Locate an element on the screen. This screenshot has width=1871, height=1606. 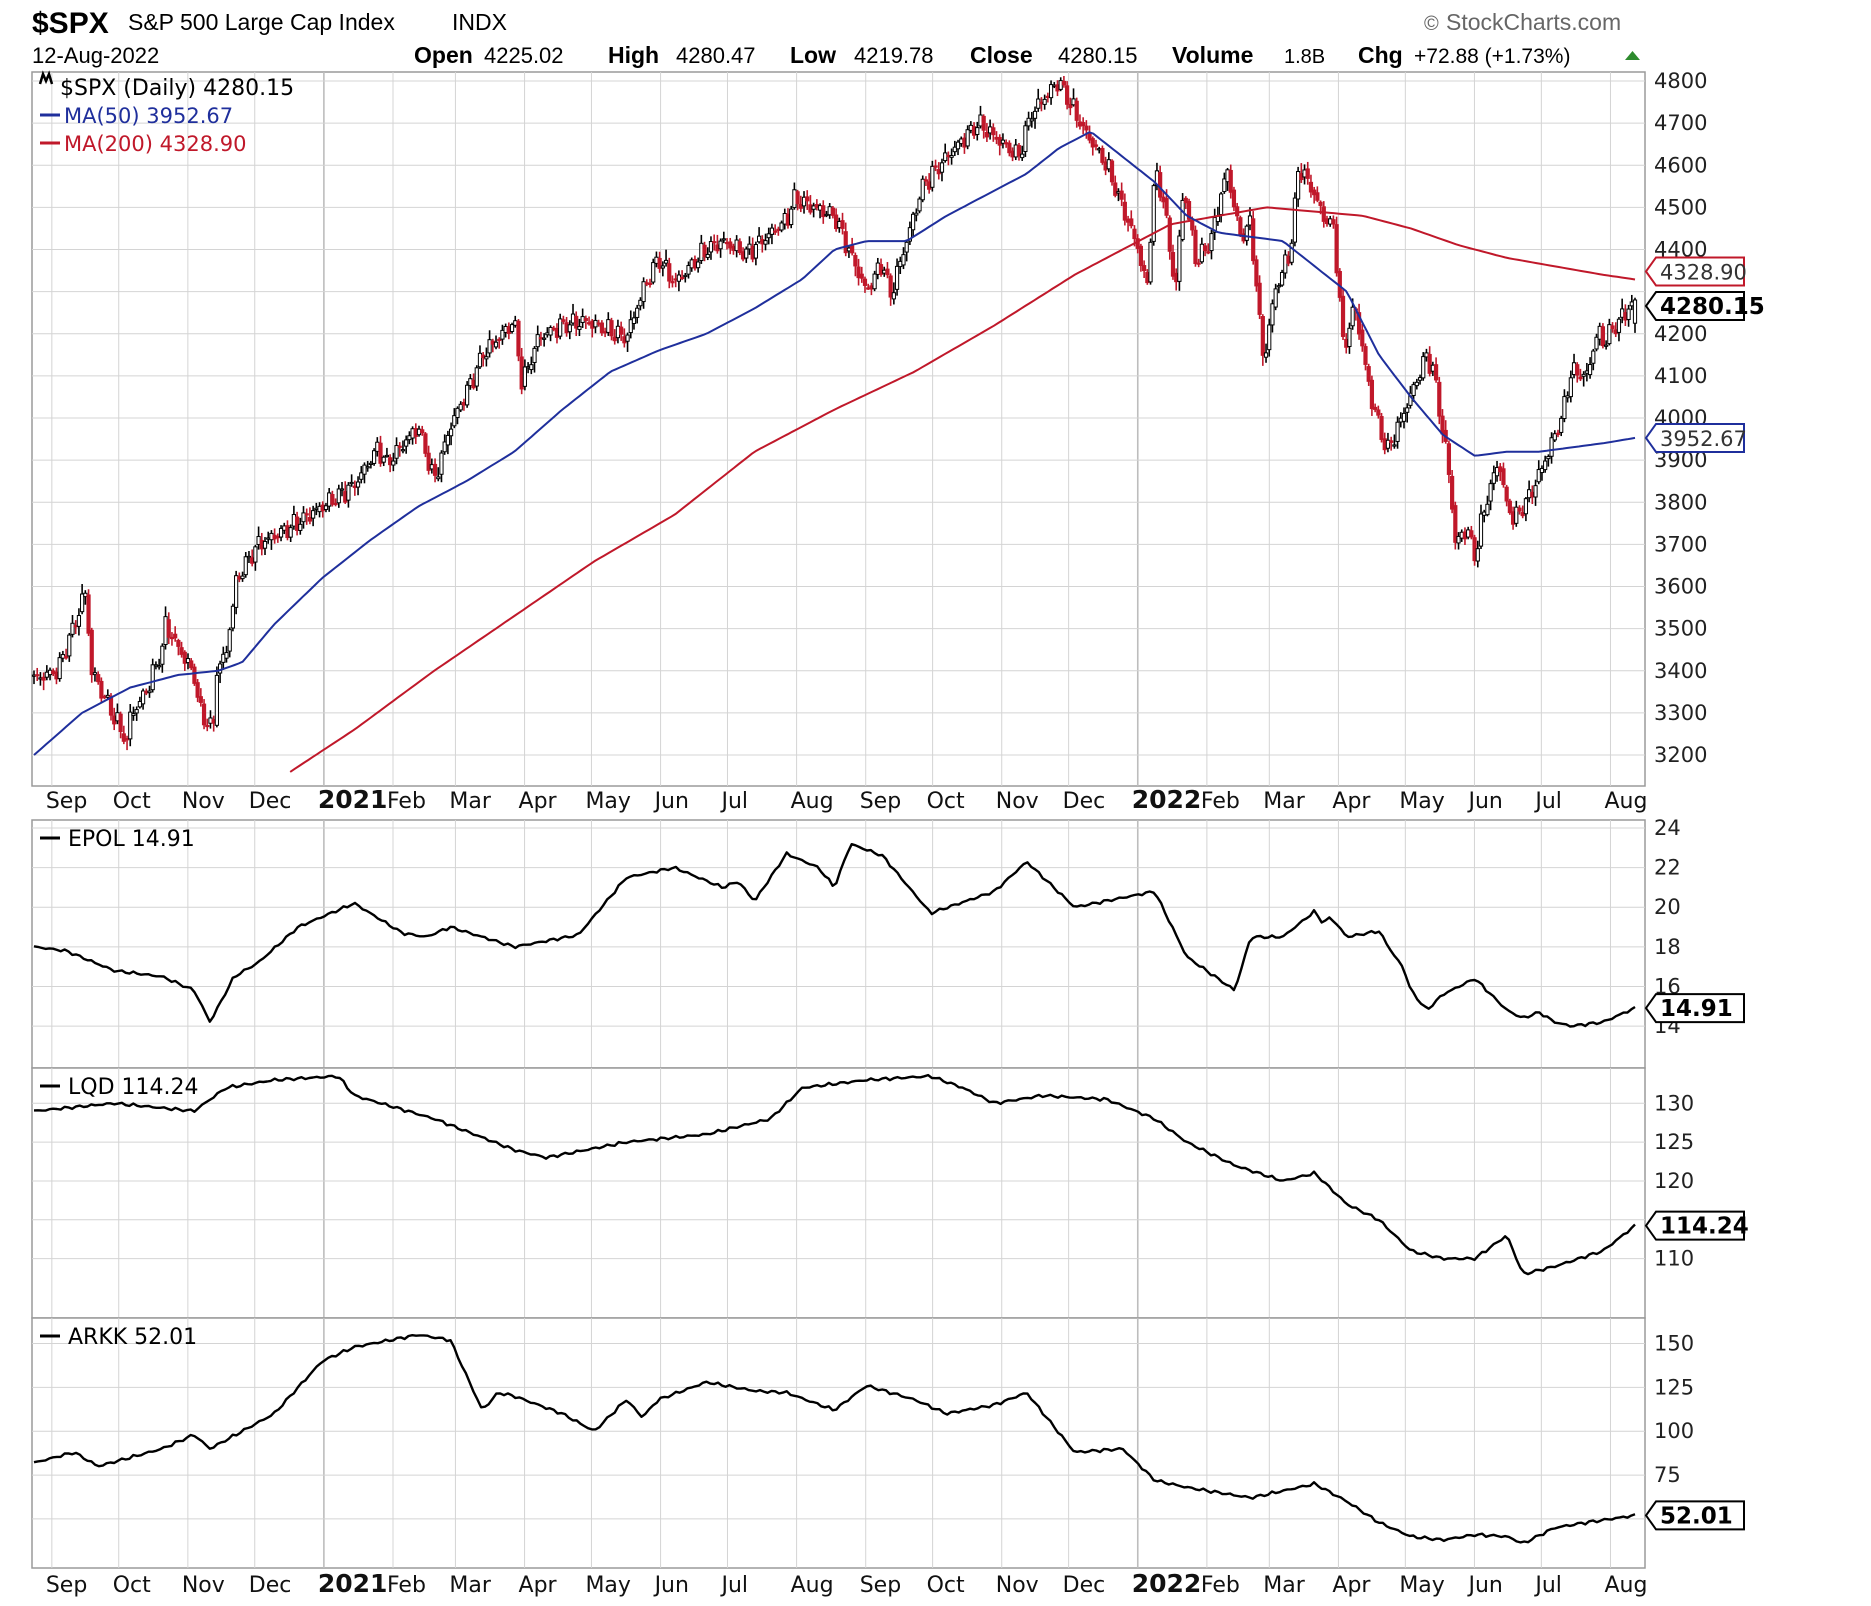
header-volume: 1.8B is located at coordinates (1304, 57).